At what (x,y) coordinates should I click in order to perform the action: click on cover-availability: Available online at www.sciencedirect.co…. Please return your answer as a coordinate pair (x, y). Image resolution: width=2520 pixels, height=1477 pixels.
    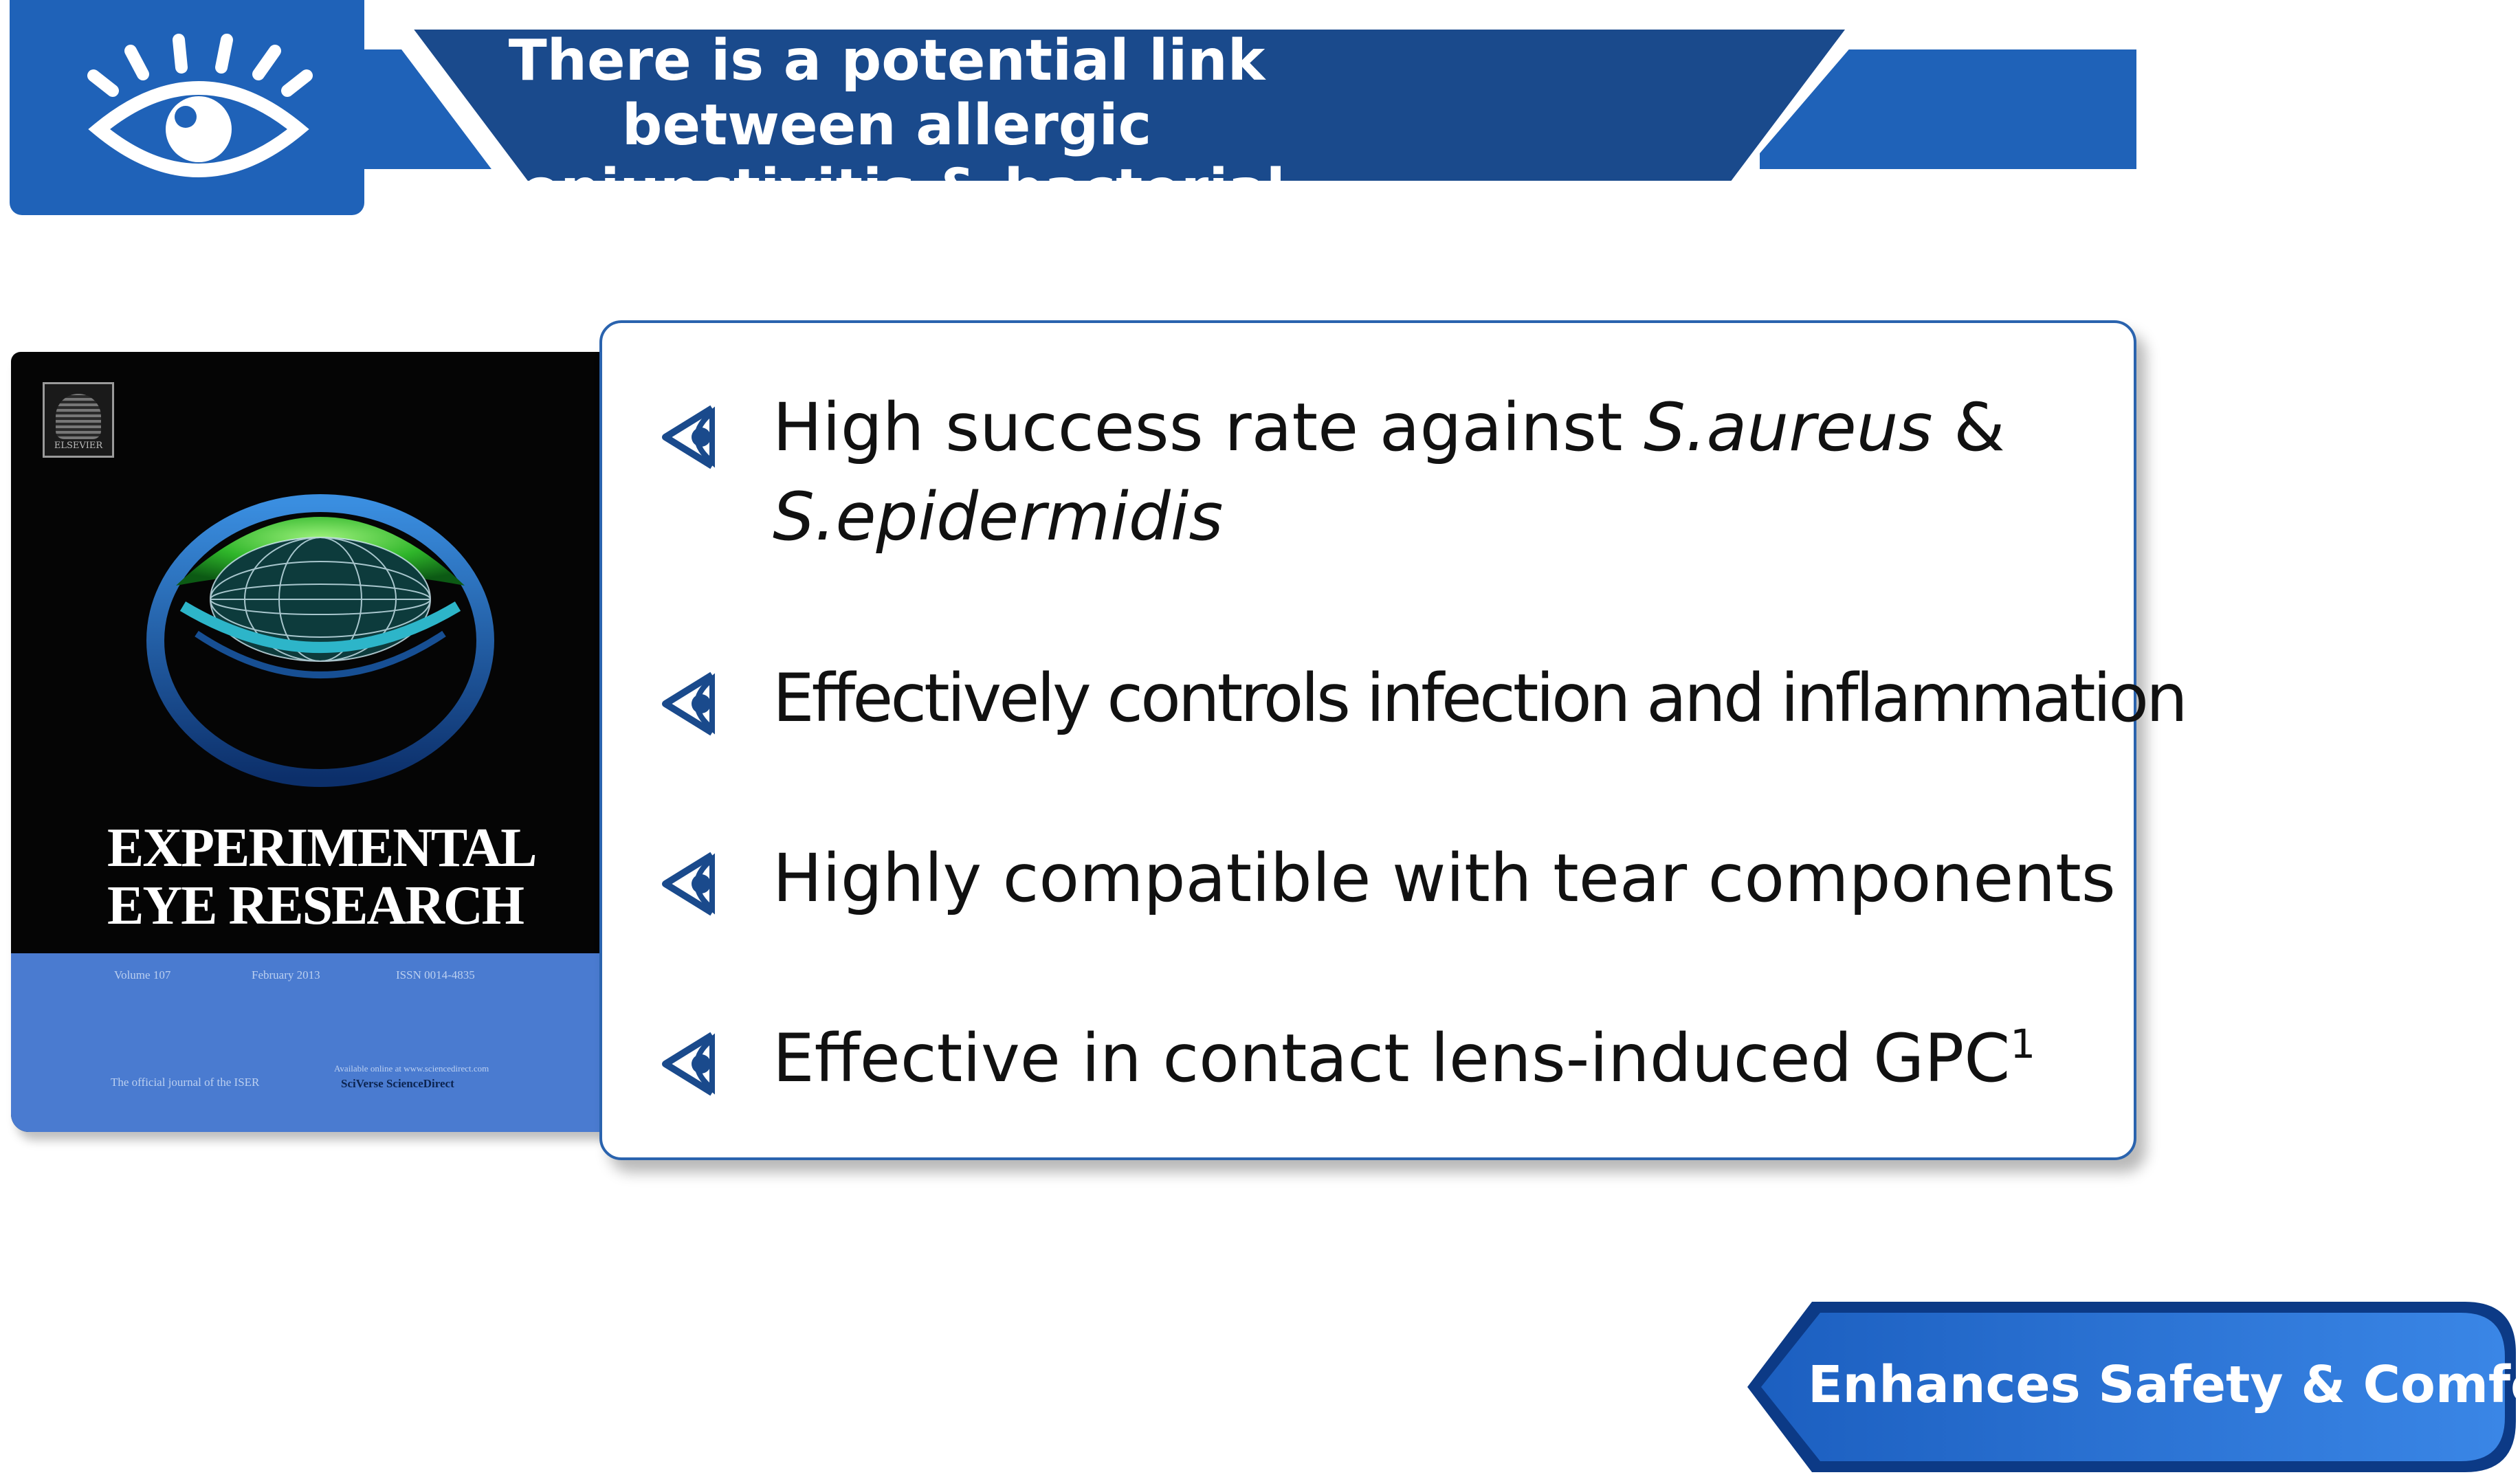
    Looking at the image, I should click on (411, 1068).